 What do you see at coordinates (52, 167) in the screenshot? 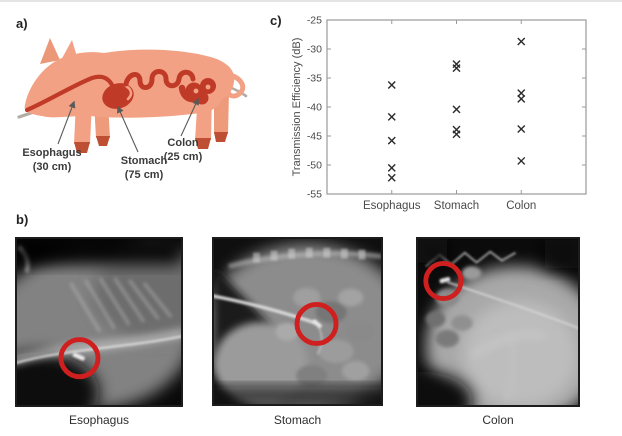
I see `esophagus-label-length: (30 cm)` at bounding box center [52, 167].